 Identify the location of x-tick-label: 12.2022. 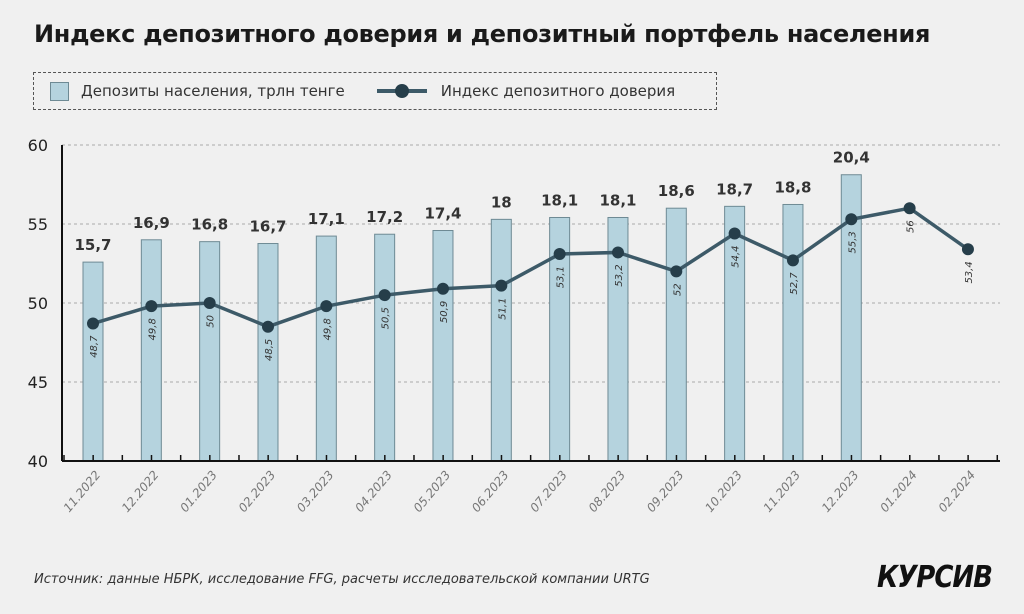
(140, 491).